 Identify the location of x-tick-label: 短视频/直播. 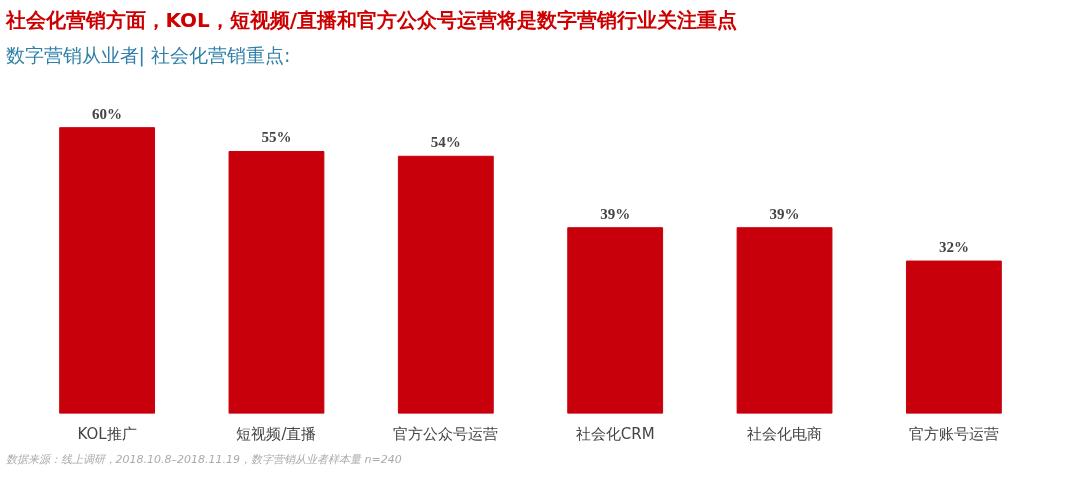
(276, 433).